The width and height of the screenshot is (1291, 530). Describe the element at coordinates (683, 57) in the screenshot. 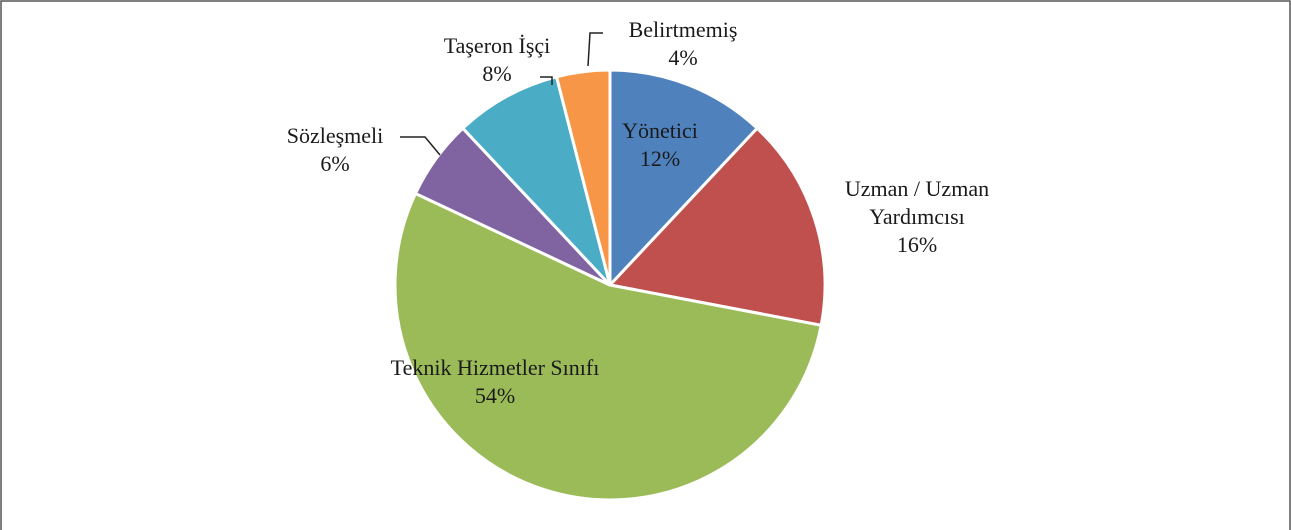

I see `value-label: 4%` at that location.